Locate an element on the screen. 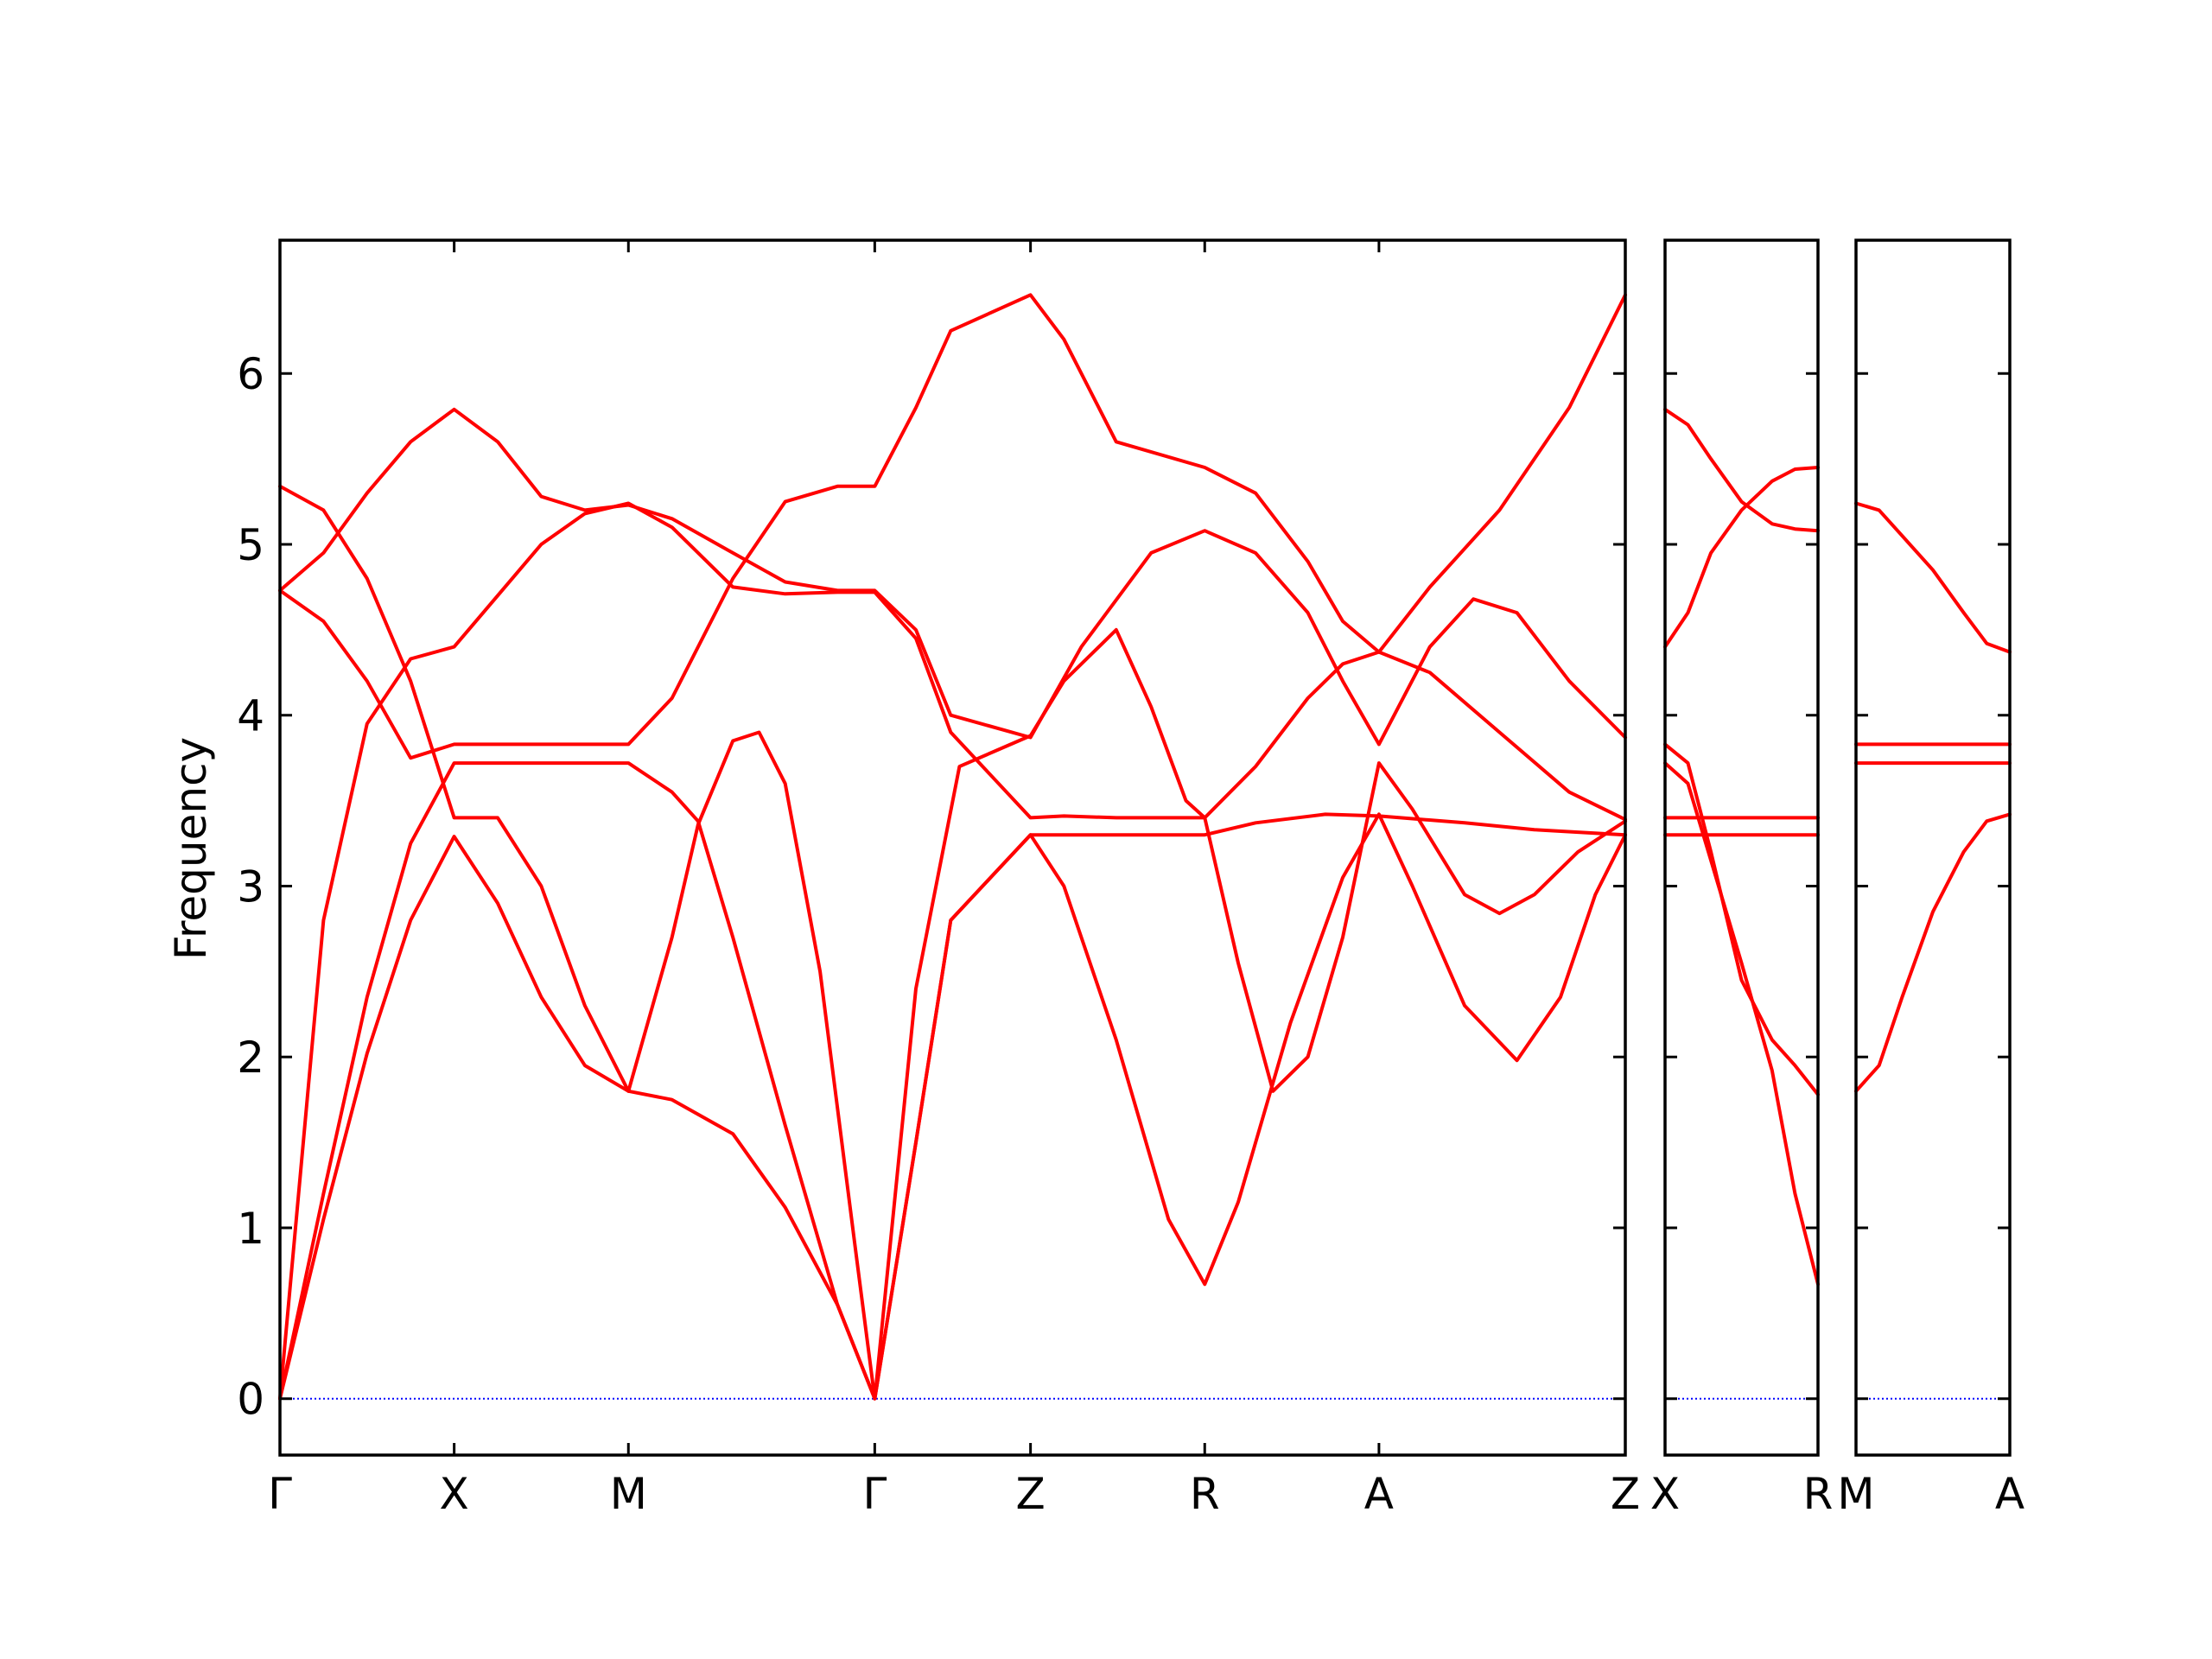 This screenshot has height=1659, width=2212. y-axis-label: Frequency is located at coordinates (191, 848).